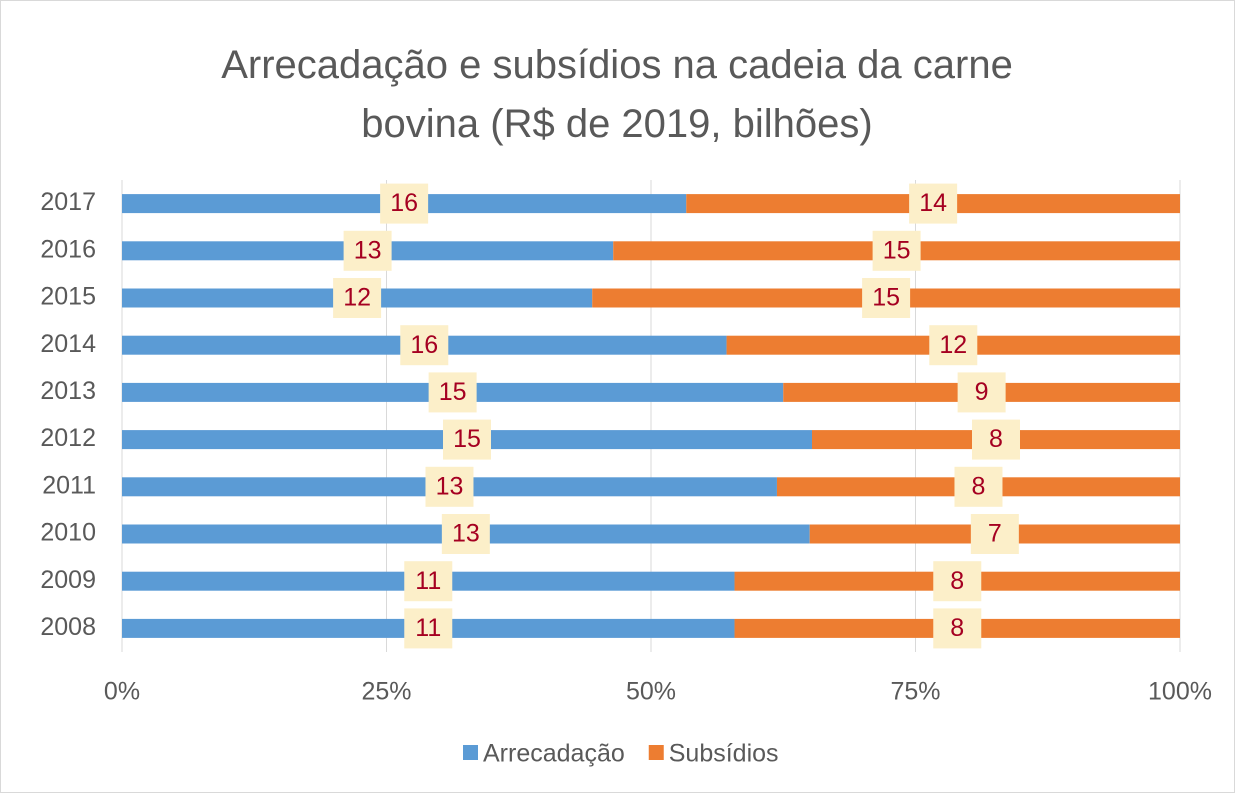 Image resolution: width=1235 pixels, height=793 pixels. What do you see at coordinates (915, 692) in the screenshot?
I see `x-tick-label: 75%` at bounding box center [915, 692].